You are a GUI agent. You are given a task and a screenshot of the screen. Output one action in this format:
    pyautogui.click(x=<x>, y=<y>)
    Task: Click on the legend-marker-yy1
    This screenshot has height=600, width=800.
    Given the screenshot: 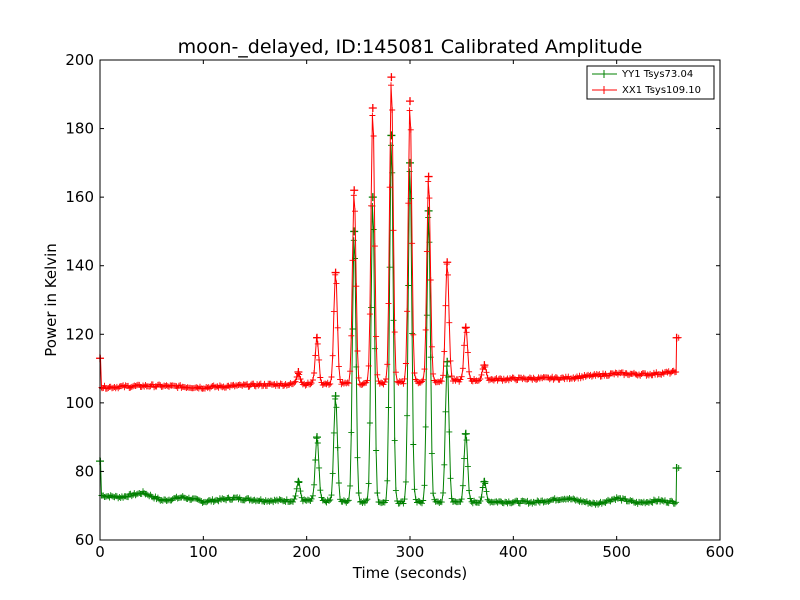 What is the action you would take?
    pyautogui.click(x=604, y=74)
    